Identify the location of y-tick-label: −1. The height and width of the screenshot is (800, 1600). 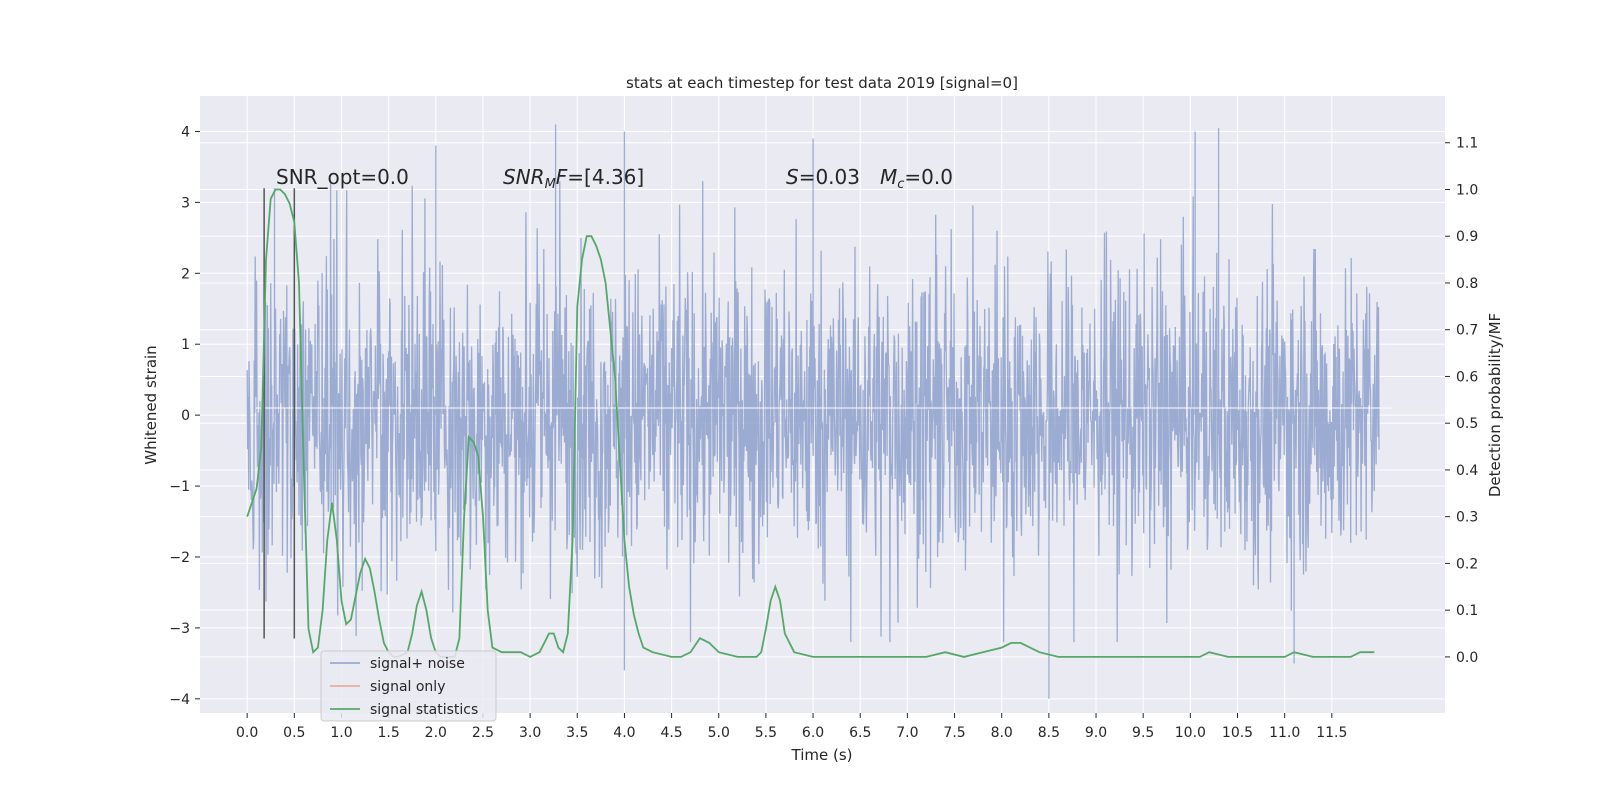
(179, 487).